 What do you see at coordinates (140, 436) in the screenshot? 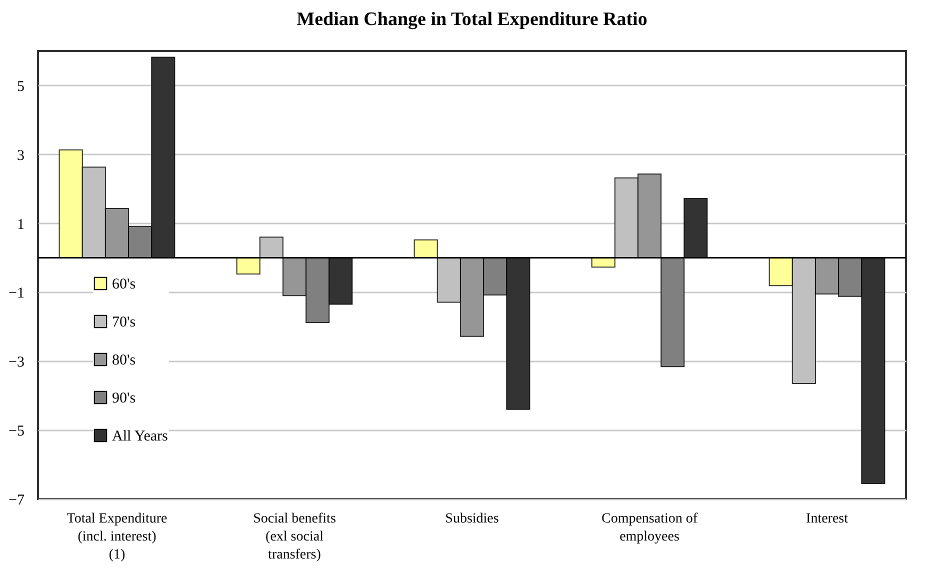
I see `legend-label: All Years` at bounding box center [140, 436].